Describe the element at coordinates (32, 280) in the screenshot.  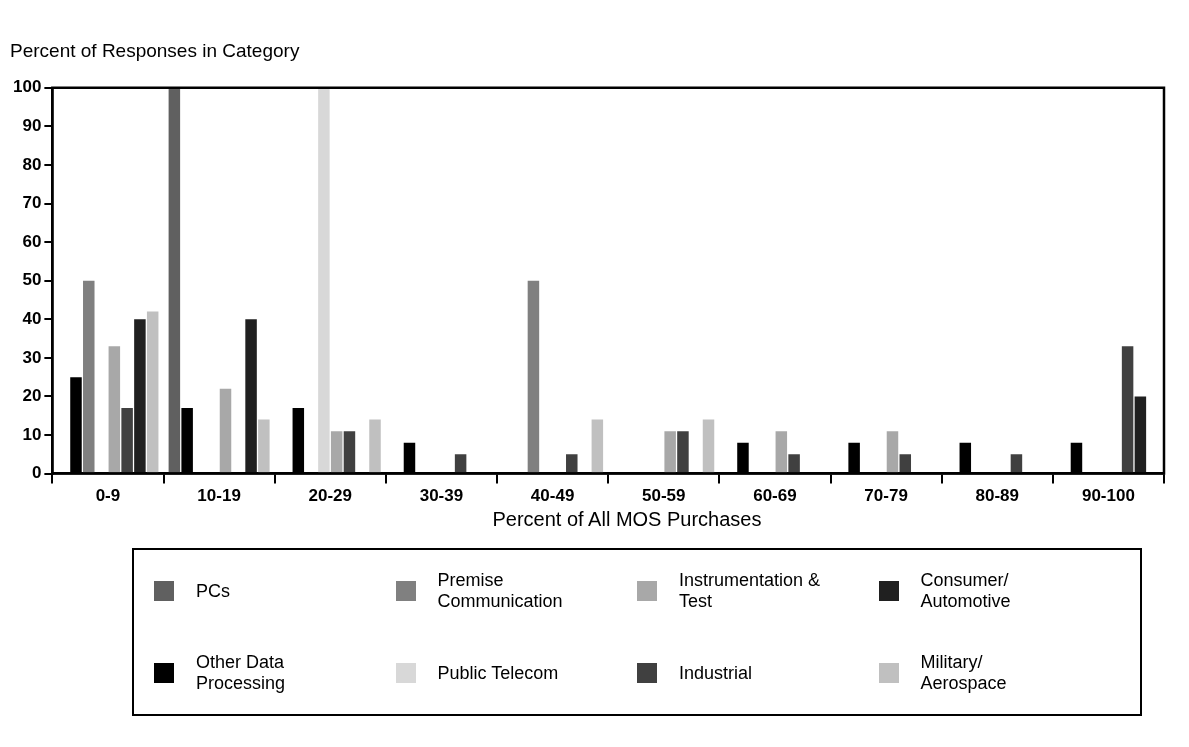
I see `y-tick-label: 50` at that location.